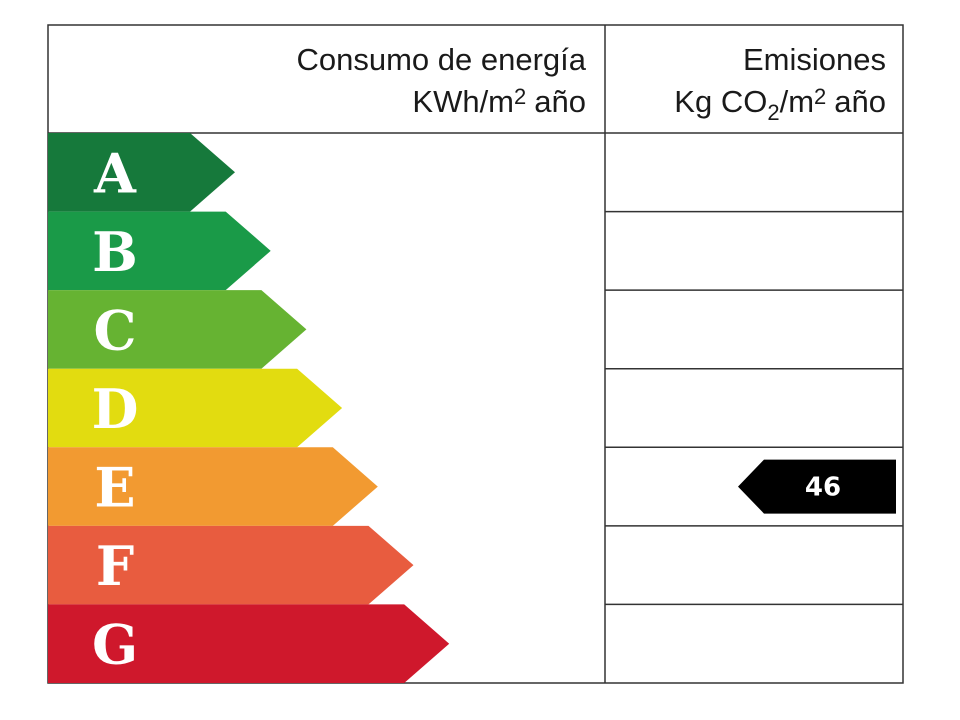 This screenshot has height=720, width=960. What do you see at coordinates (115, 252) in the screenshot?
I see `rating-letter: B` at bounding box center [115, 252].